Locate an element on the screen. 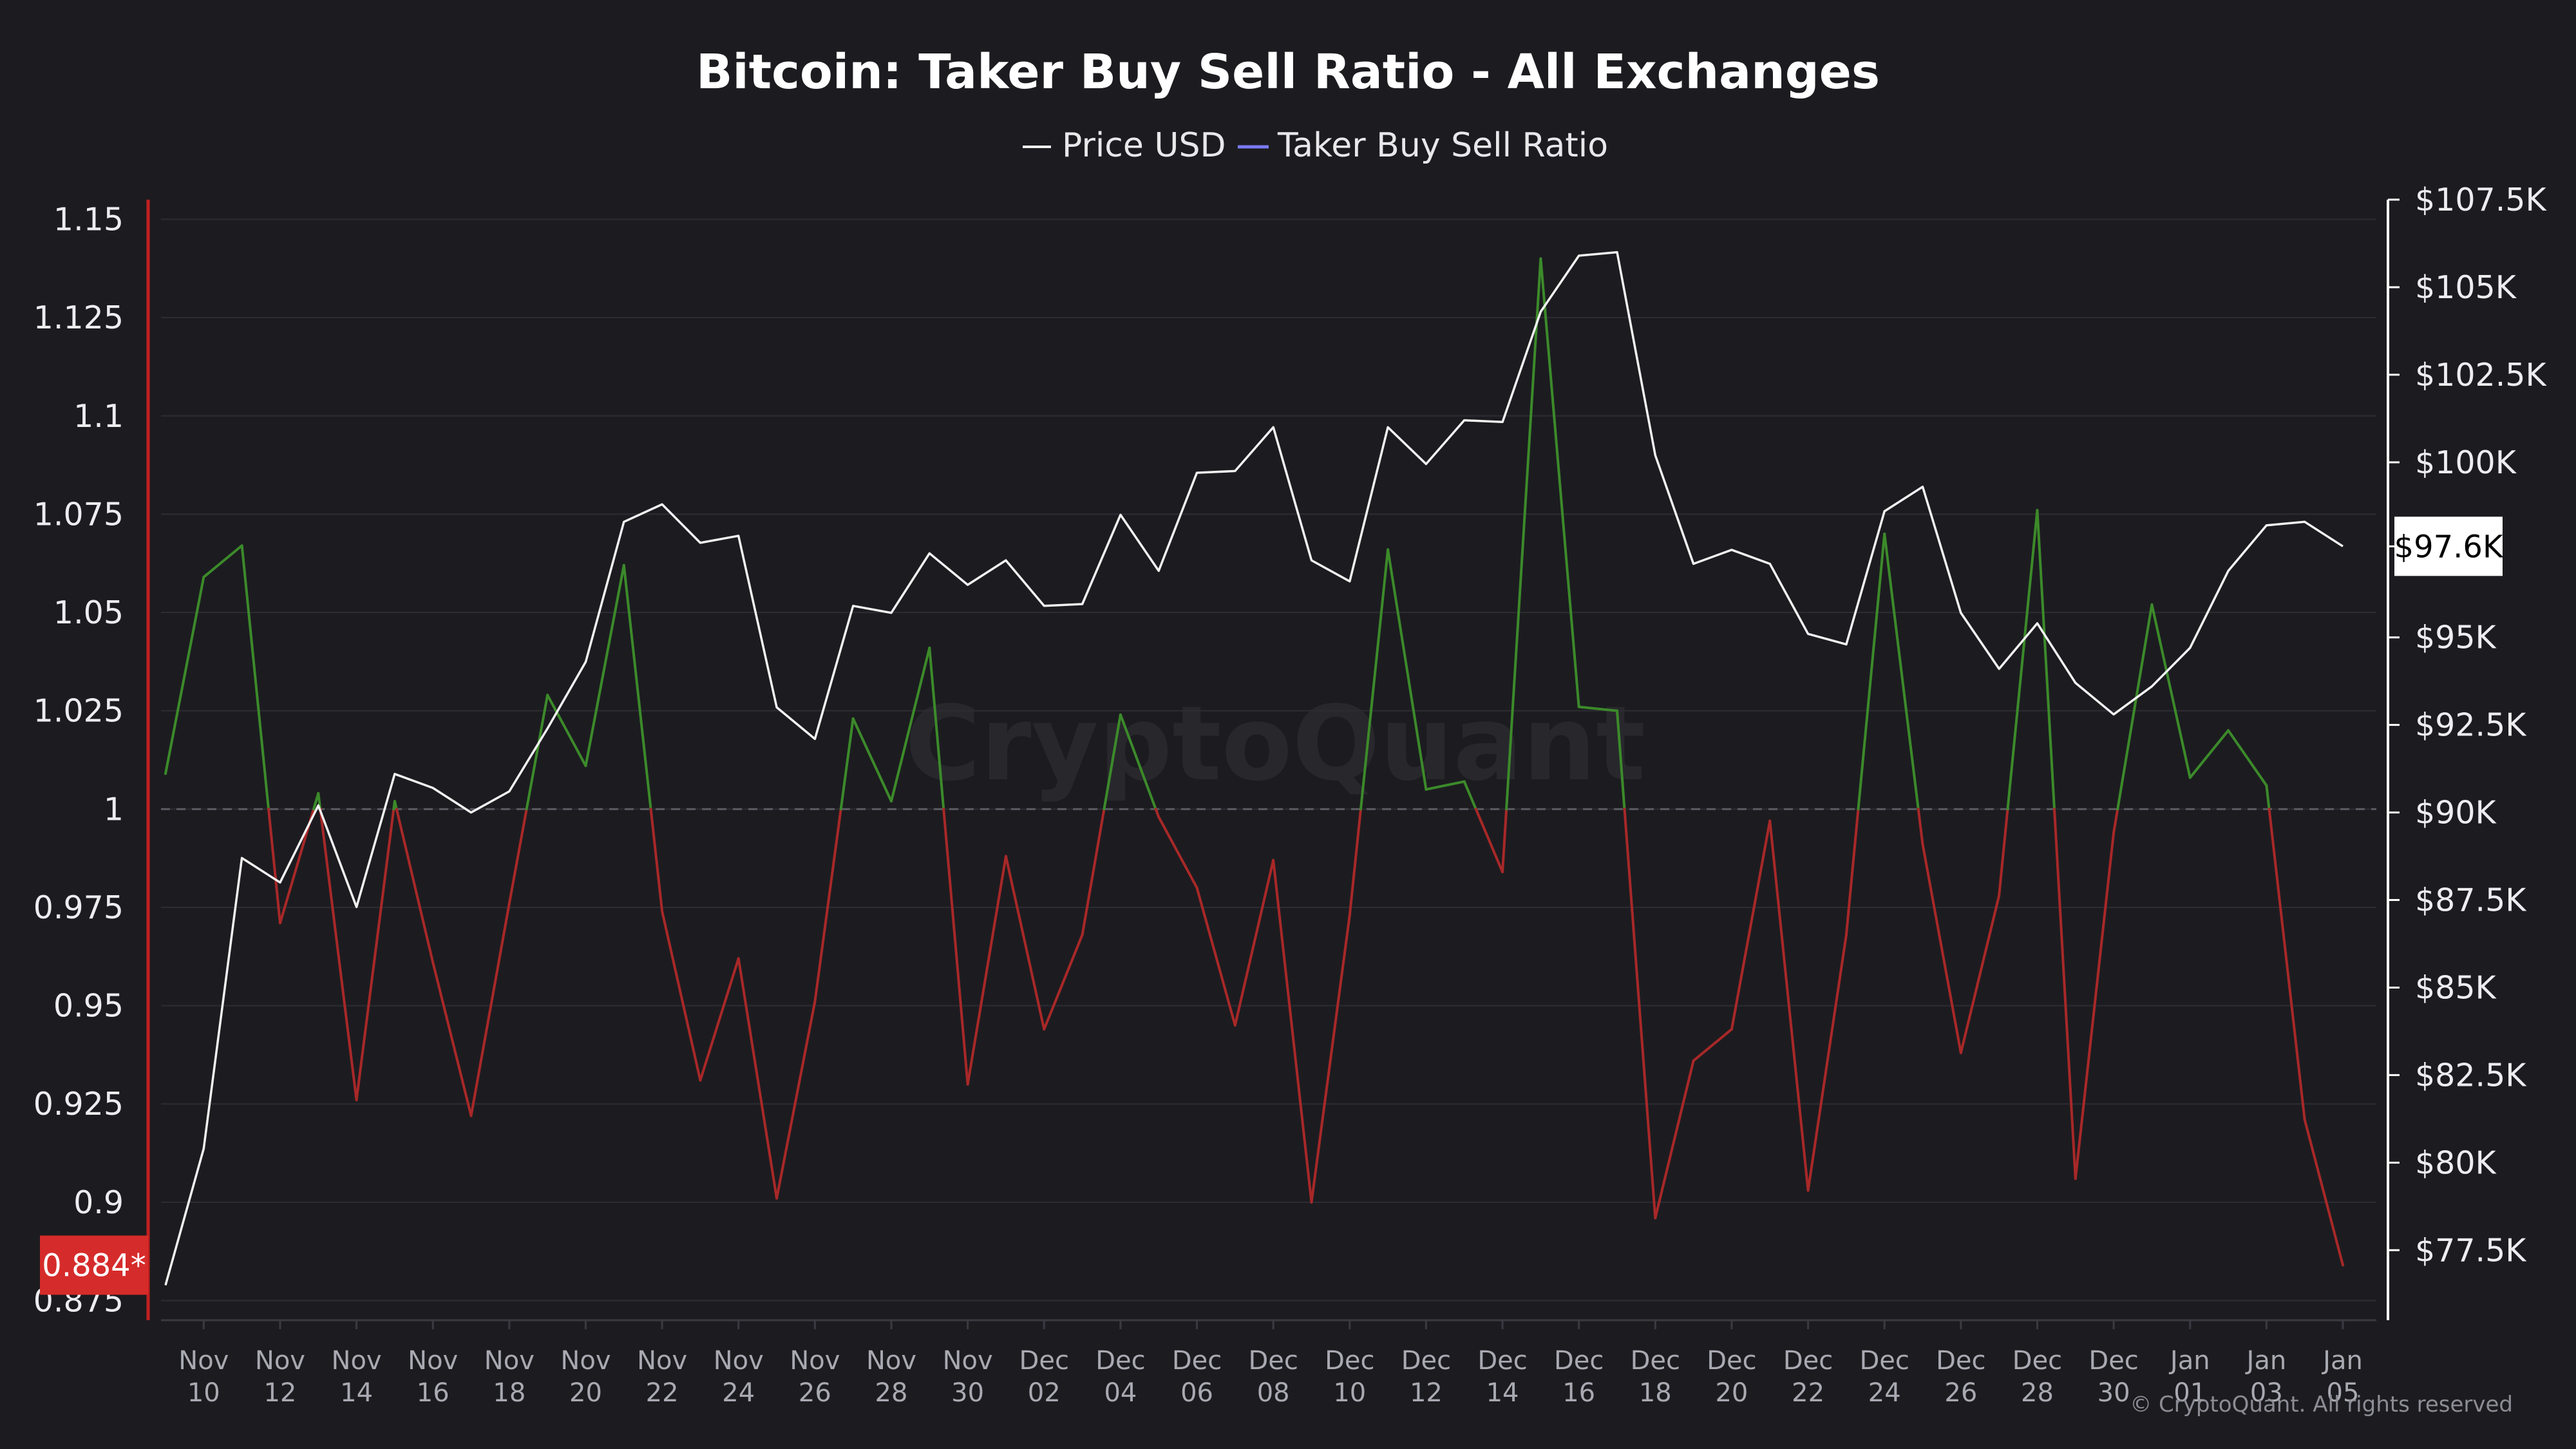 The height and width of the screenshot is (1449, 2576). legend-item-price: Price USD is located at coordinates (1125, 145).